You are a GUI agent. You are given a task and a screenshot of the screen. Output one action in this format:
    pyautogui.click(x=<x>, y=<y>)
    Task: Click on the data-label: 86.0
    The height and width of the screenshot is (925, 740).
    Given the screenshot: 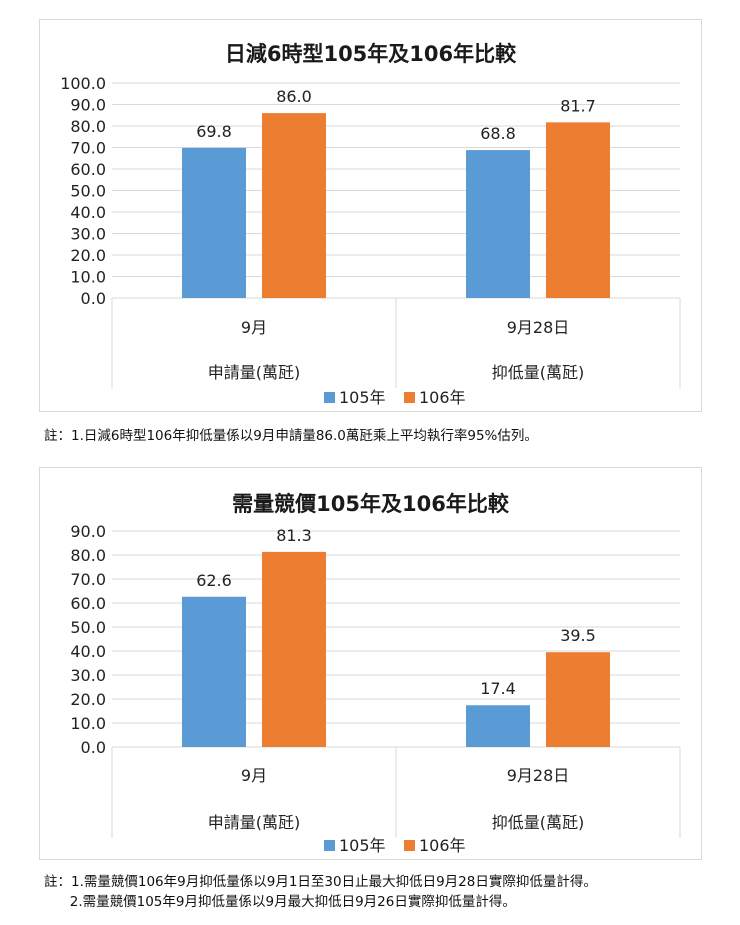 What is the action you would take?
    pyautogui.click(x=294, y=96)
    